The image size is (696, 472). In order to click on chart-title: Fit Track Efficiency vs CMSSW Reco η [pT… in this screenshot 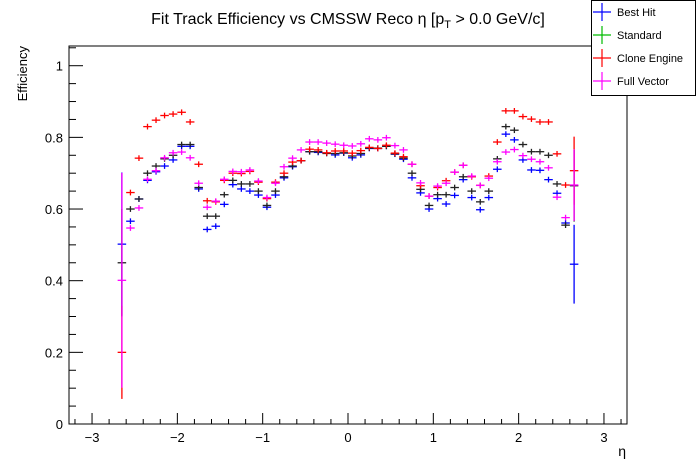, I will do `click(348, 21)`.